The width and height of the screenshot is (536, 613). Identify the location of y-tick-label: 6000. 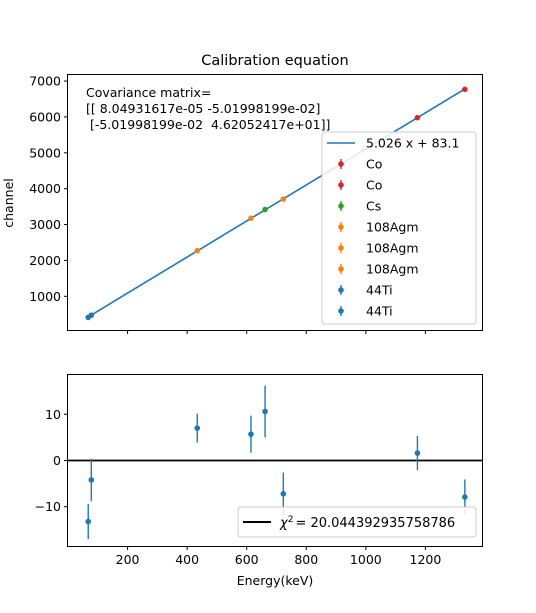
(45, 116).